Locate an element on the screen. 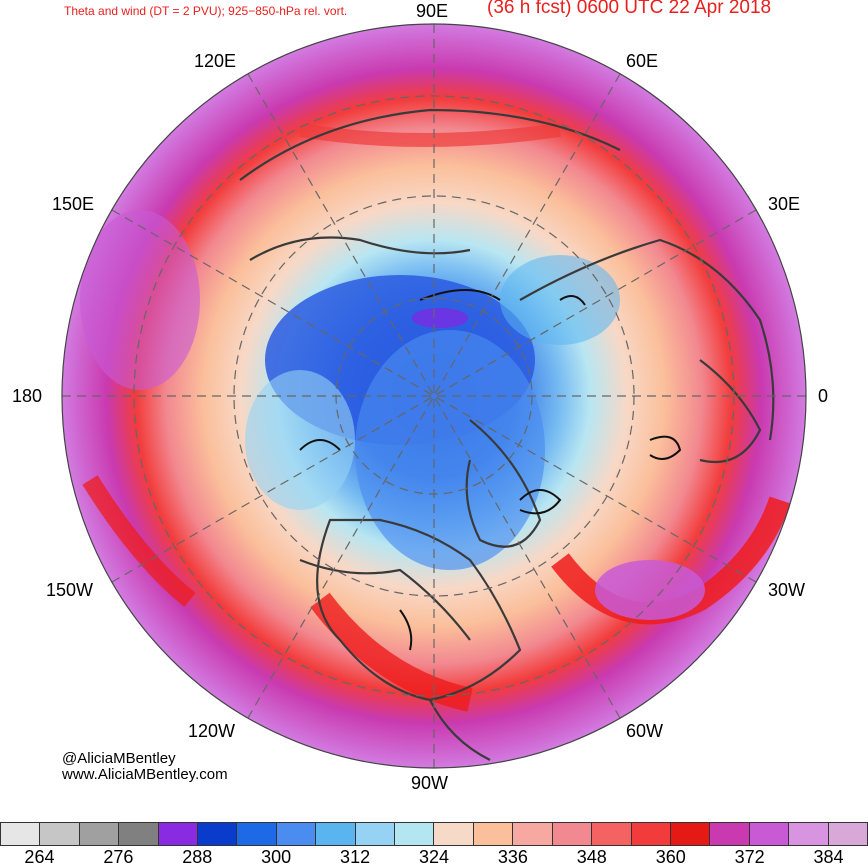 Image resolution: width=868 pixels, height=868 pixels. colorbar-tick-label: 372 is located at coordinates (749, 857).